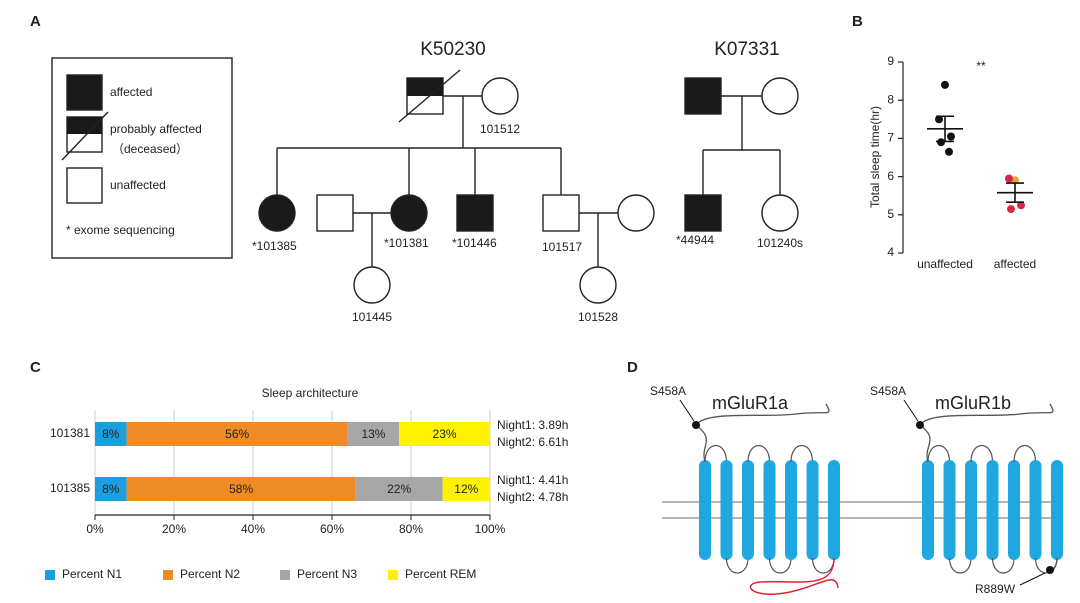 This screenshot has height=603, width=1080. What do you see at coordinates (532, 480) in the screenshot?
I see `annotation: Night1: 4.41h` at bounding box center [532, 480].